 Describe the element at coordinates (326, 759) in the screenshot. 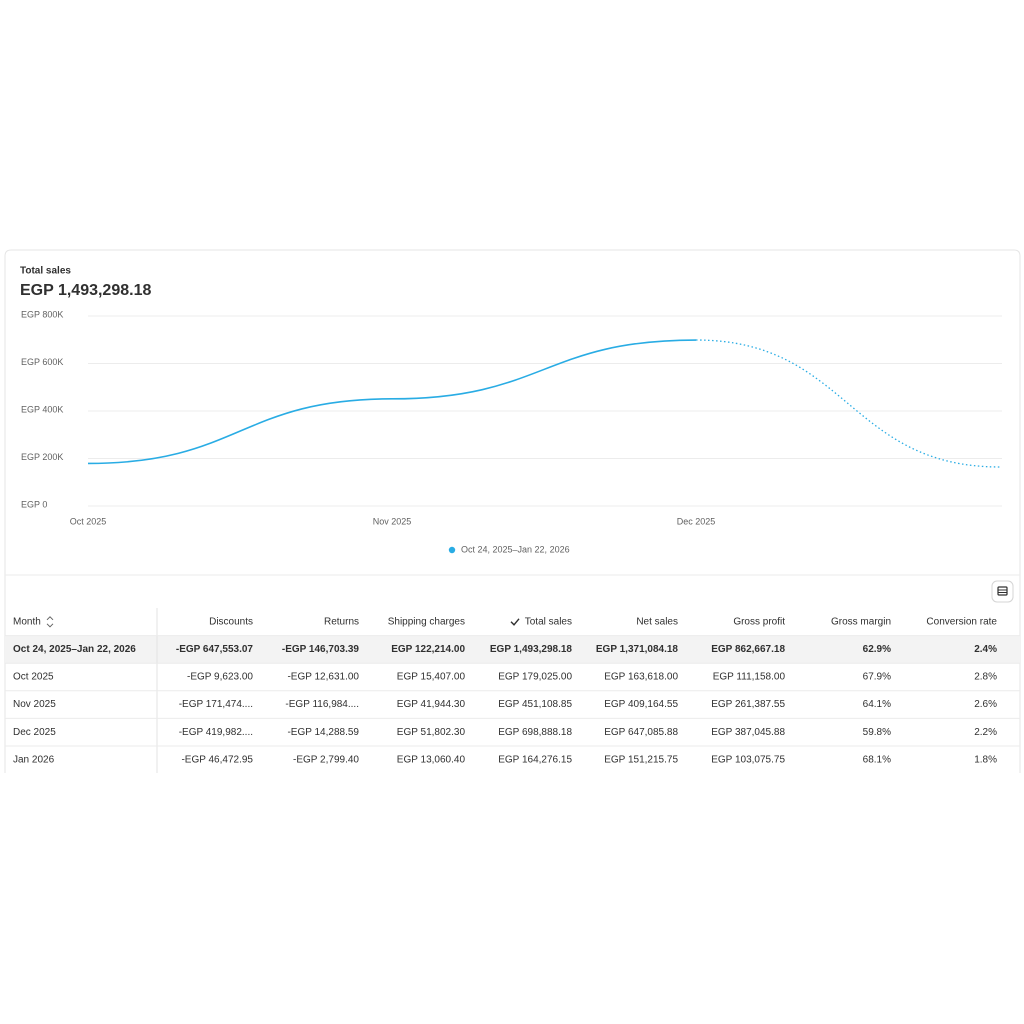

I see `table-cell: -EGP 2,799.40` at that location.